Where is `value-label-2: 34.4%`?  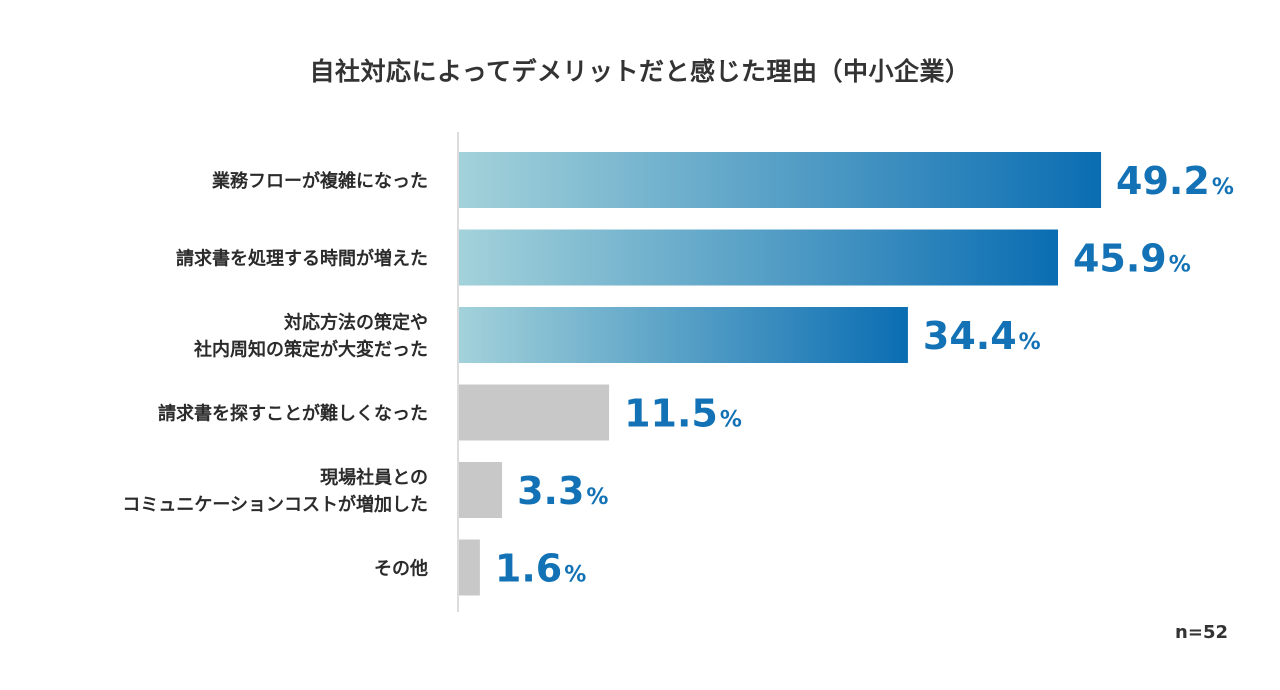
value-label-2: 34.4% is located at coordinates (982, 336).